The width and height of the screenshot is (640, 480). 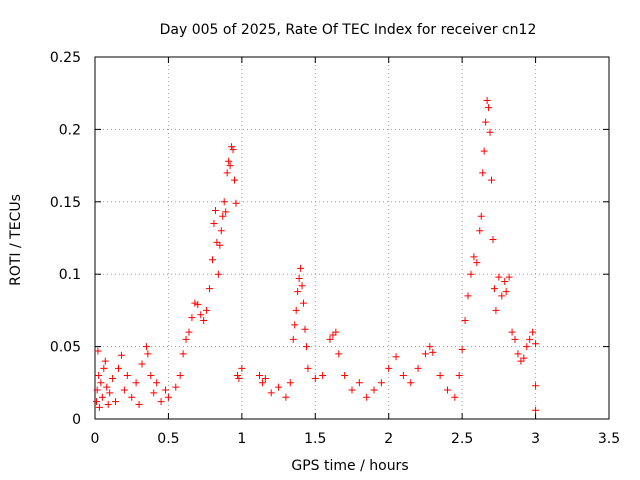 I want to click on y-axis-title: ROTI / TECUs, so click(x=16, y=240).